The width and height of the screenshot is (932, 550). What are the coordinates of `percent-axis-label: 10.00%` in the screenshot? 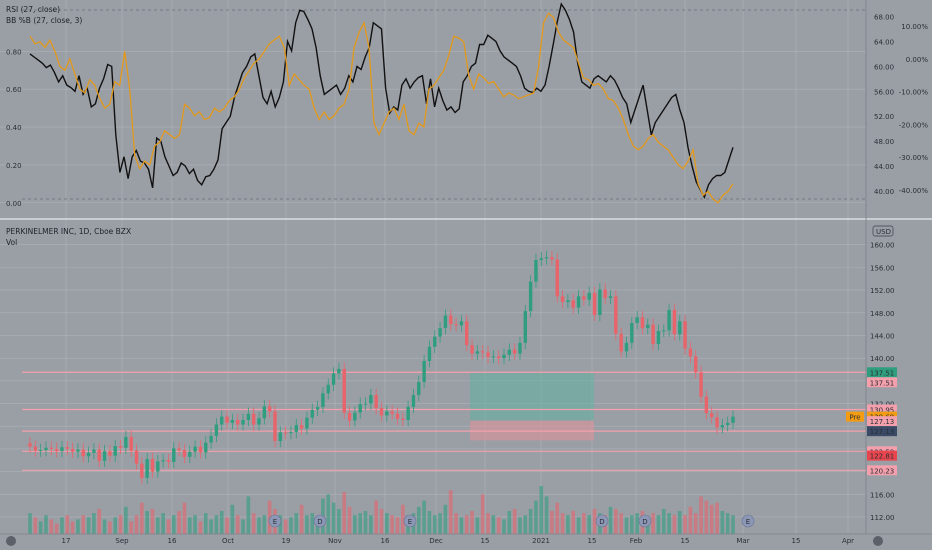 It's located at (914, 27).